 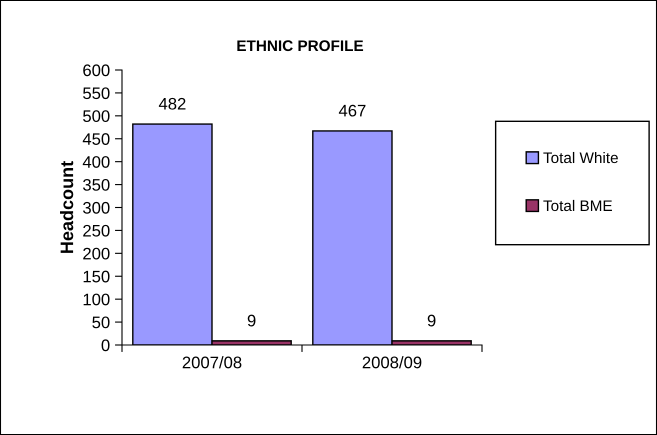 What do you see at coordinates (300, 46) in the screenshot?
I see `chart-title: ETHNIC PROFILE` at bounding box center [300, 46].